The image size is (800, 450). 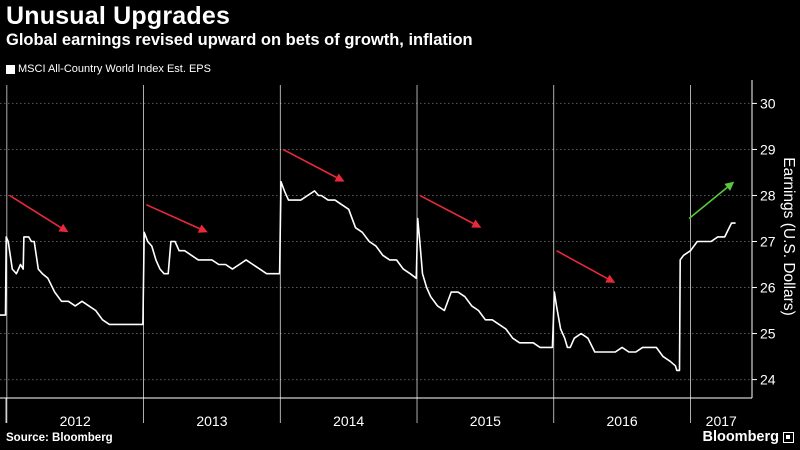 What do you see at coordinates (768, 380) in the screenshot?
I see `ytick-label: 24` at bounding box center [768, 380].